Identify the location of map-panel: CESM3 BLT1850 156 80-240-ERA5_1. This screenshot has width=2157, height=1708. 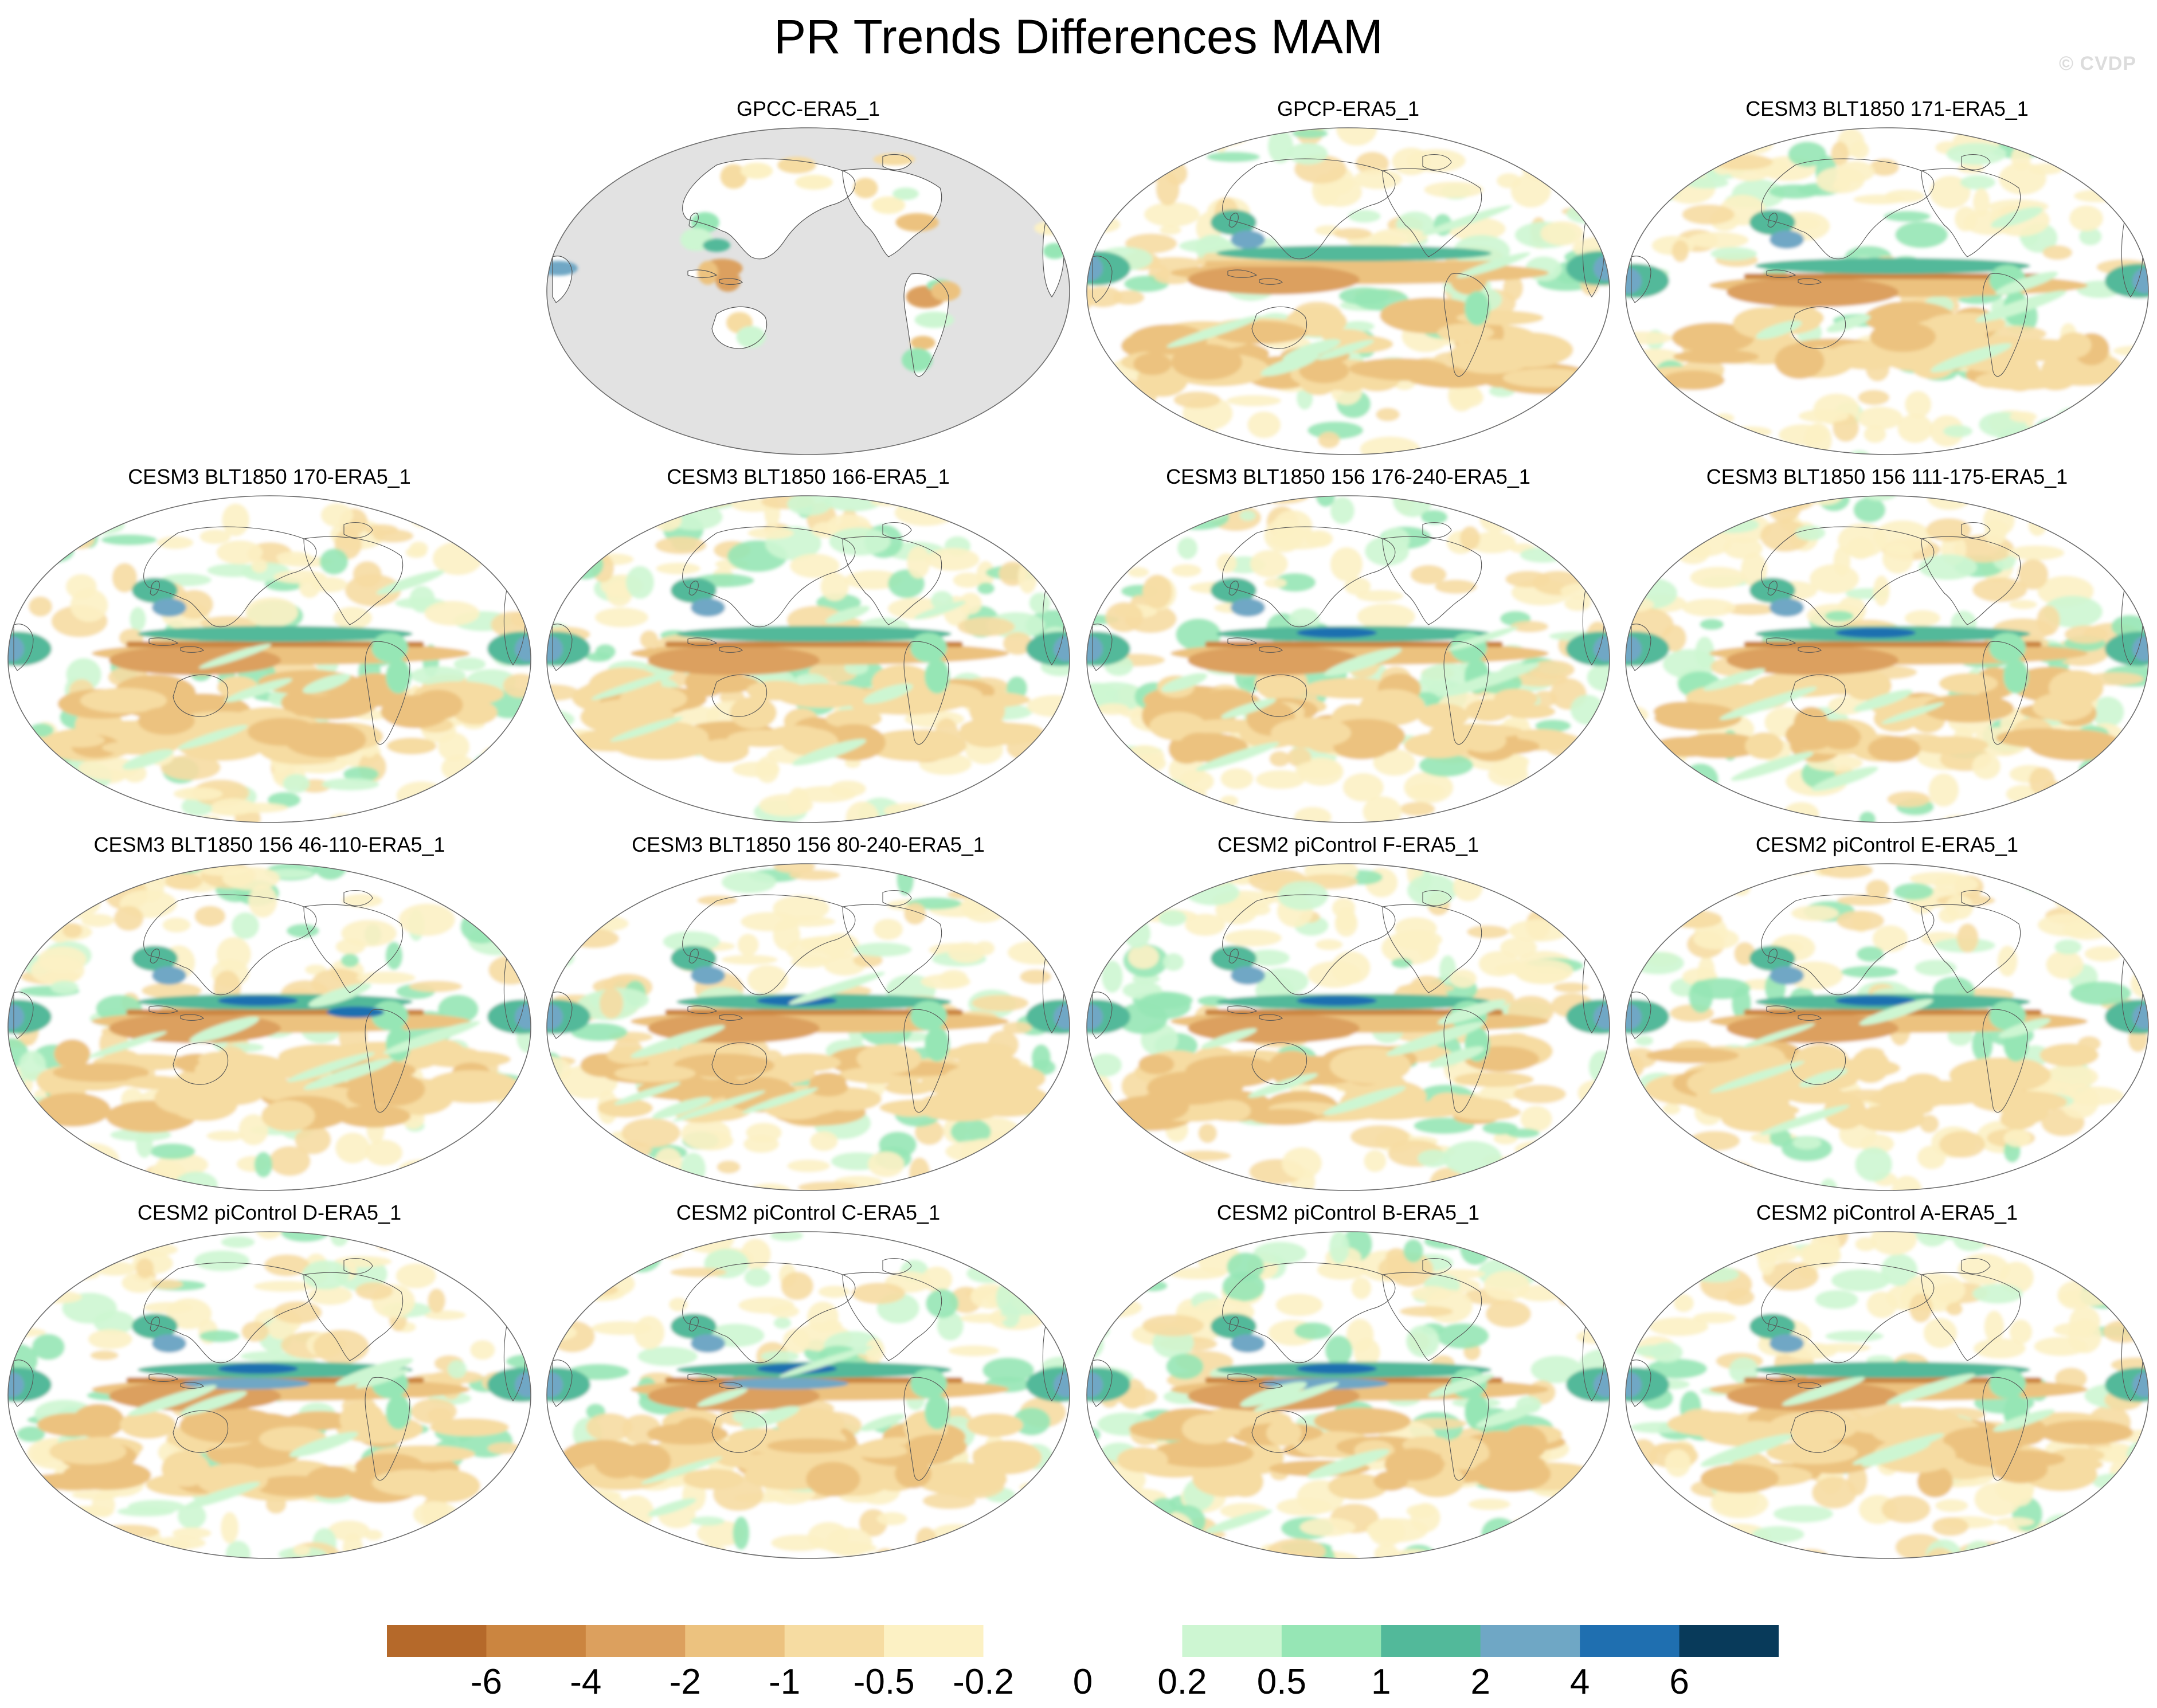
(808, 1015).